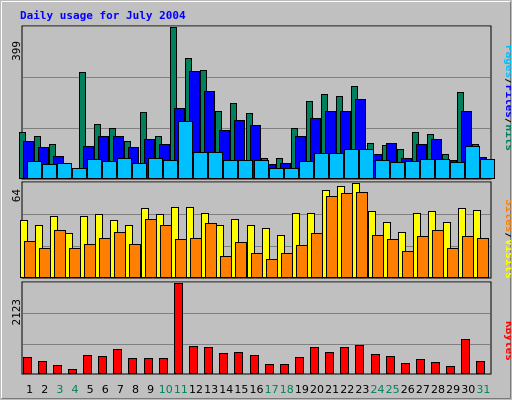  Describe the element at coordinates (507, 215) in the screenshot. I see `legend-sites: Sites` at that location.